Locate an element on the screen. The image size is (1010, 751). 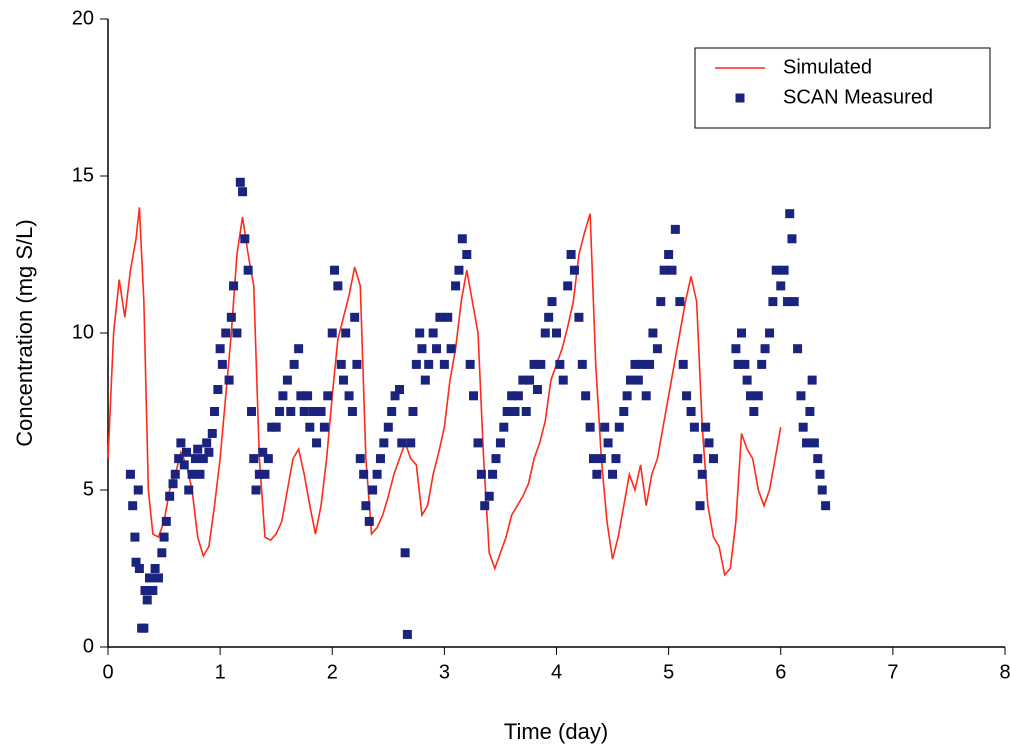
y-tick-label: 20 is located at coordinates (83, 18).